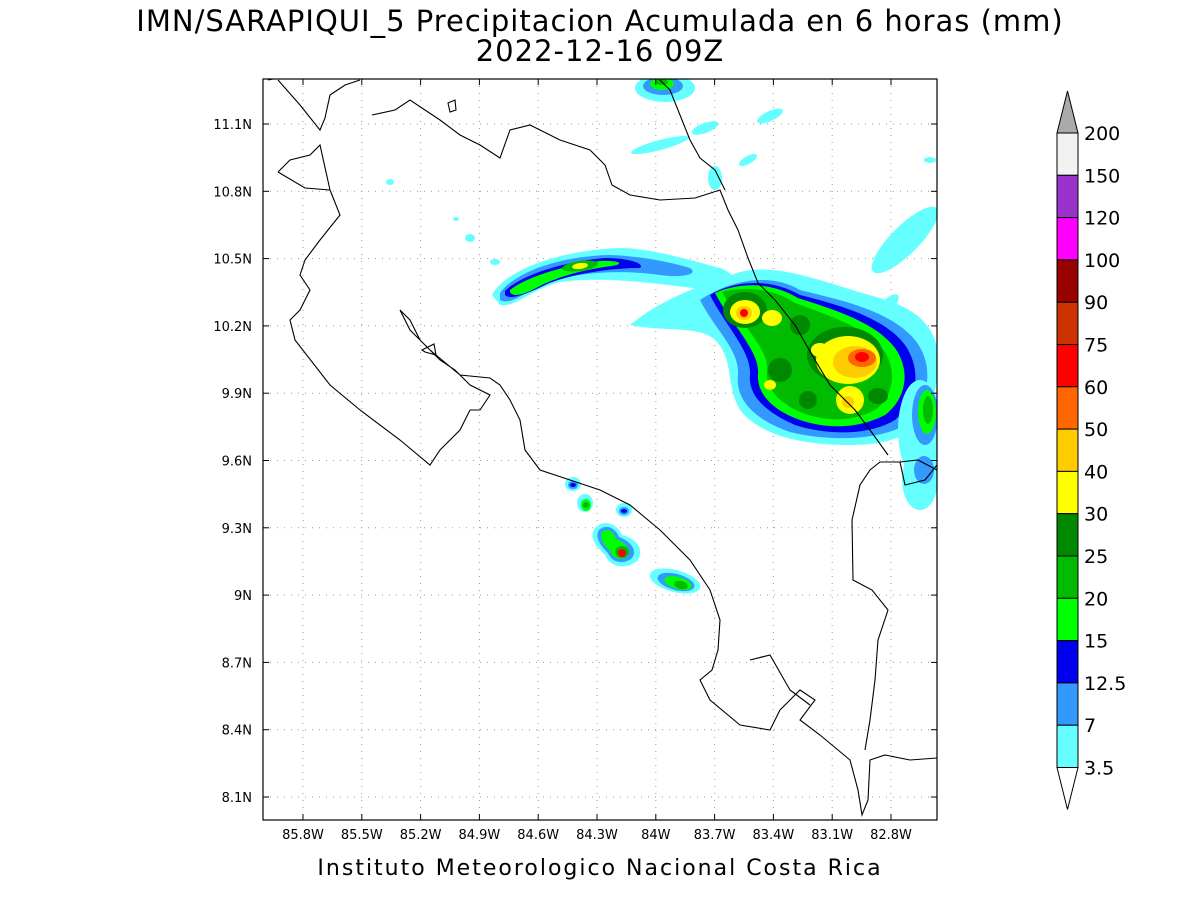  What do you see at coordinates (1067, 112) in the screenshot?
I see `colorbar-over-triangle` at bounding box center [1067, 112].